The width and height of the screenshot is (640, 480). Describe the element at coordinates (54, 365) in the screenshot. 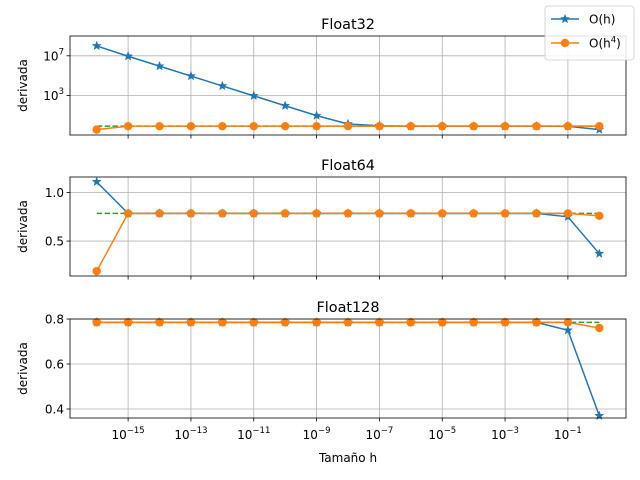

I see `y-tick-label: 0.6` at that location.